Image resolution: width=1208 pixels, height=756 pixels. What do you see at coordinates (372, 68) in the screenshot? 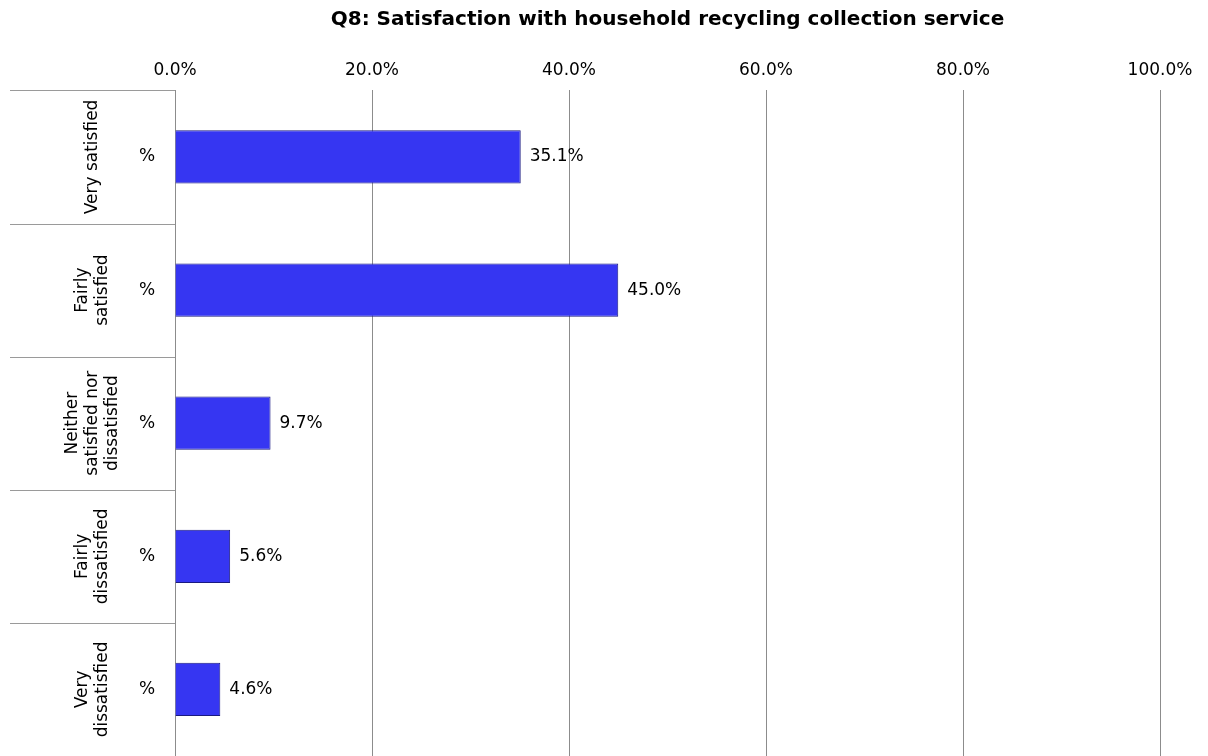
I see `x-tick-label: 20.0%` at bounding box center [372, 68].